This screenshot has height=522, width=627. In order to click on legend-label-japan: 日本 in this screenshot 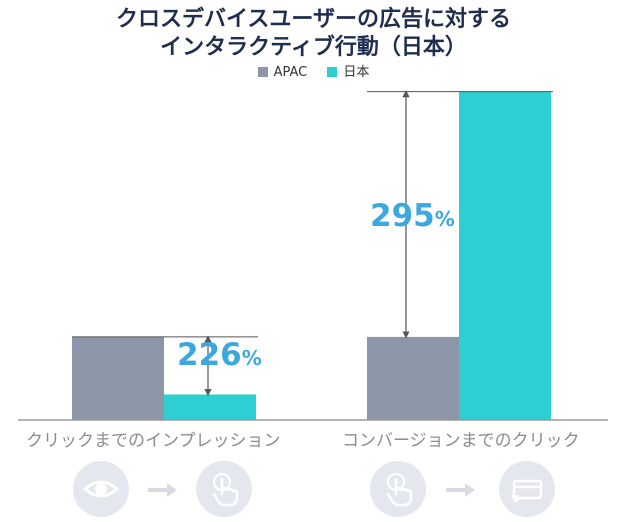, I will do `click(356, 72)`.